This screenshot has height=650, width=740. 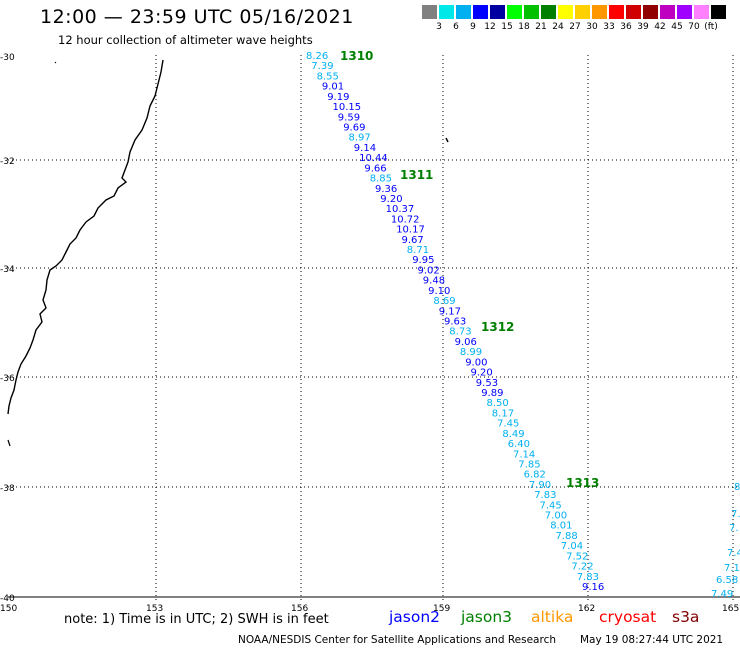 I want to click on scale-label: 36, so click(x=626, y=27).